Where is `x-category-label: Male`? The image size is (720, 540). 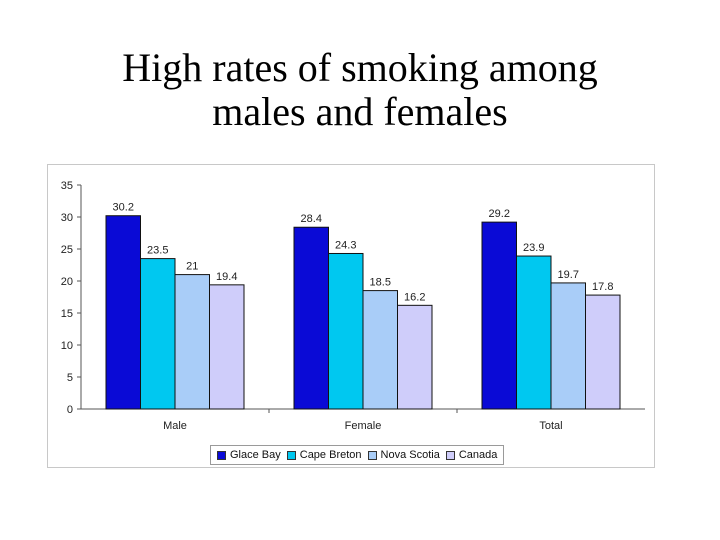
x-category-label: Male is located at coordinates (175, 426).